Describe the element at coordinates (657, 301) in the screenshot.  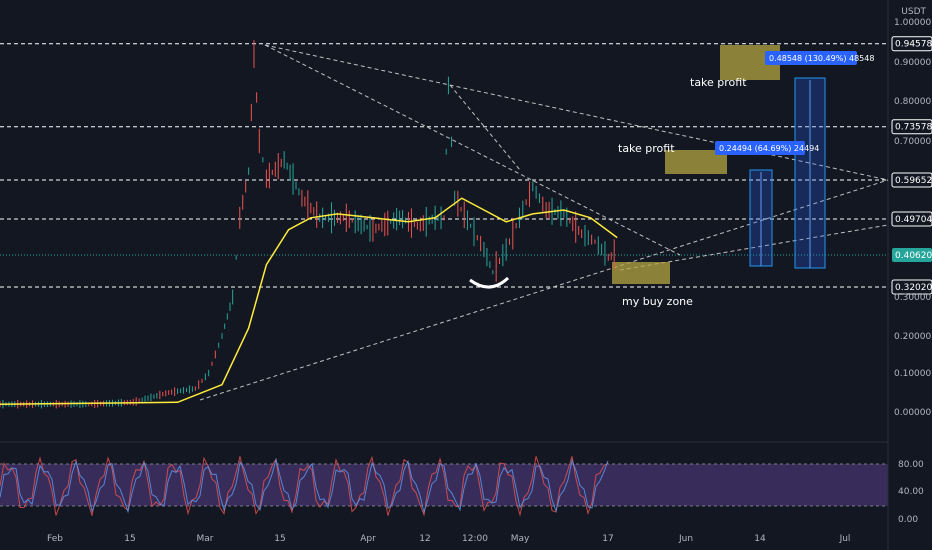
I see `annotation-buy-zone: my buy zone` at that location.